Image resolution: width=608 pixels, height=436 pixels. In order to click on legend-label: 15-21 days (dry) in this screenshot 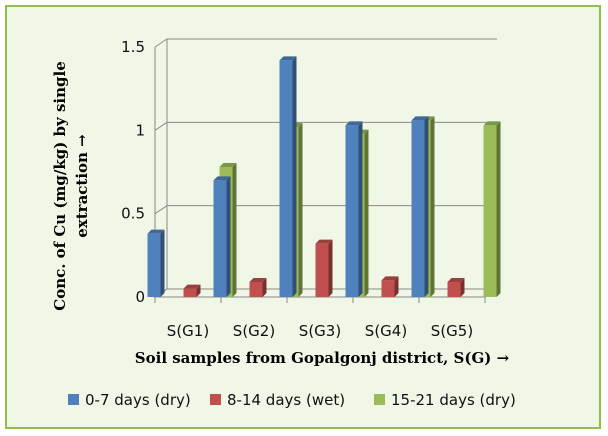, I will do `click(453, 400)`.